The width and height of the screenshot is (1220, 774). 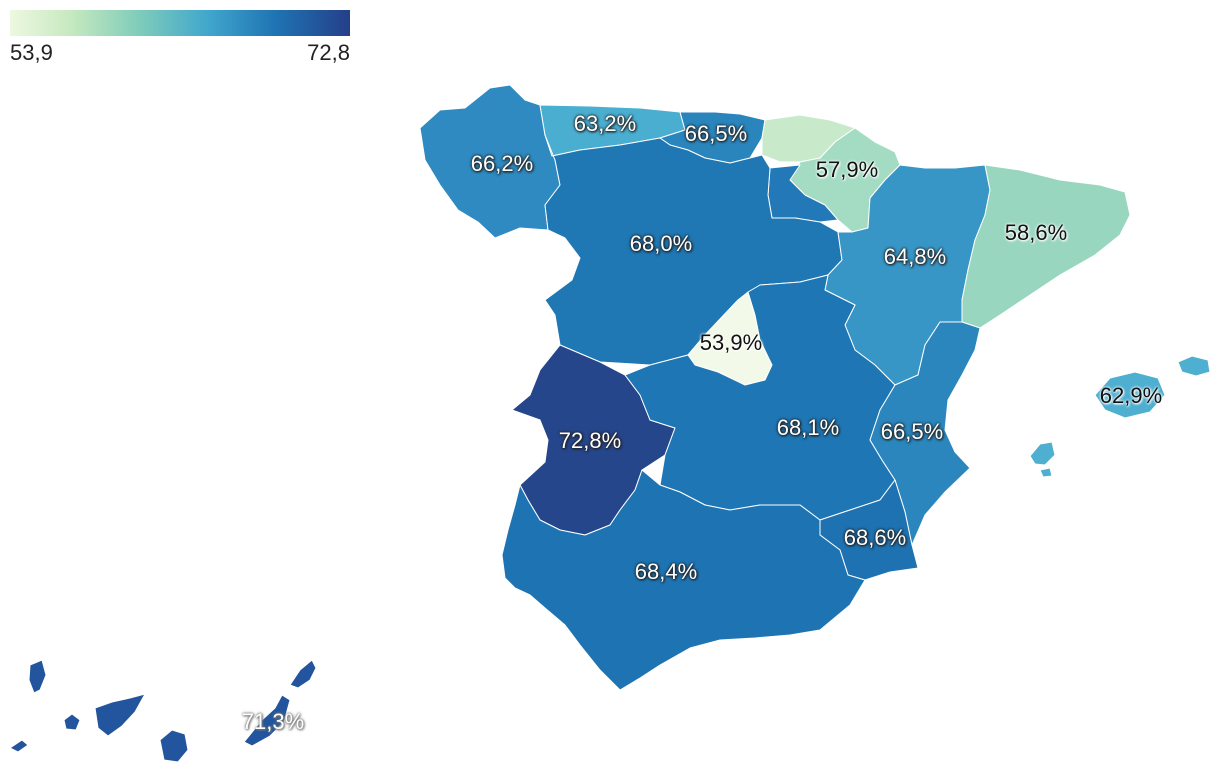 I want to click on balearic-islands, so click(x=1120, y=416).